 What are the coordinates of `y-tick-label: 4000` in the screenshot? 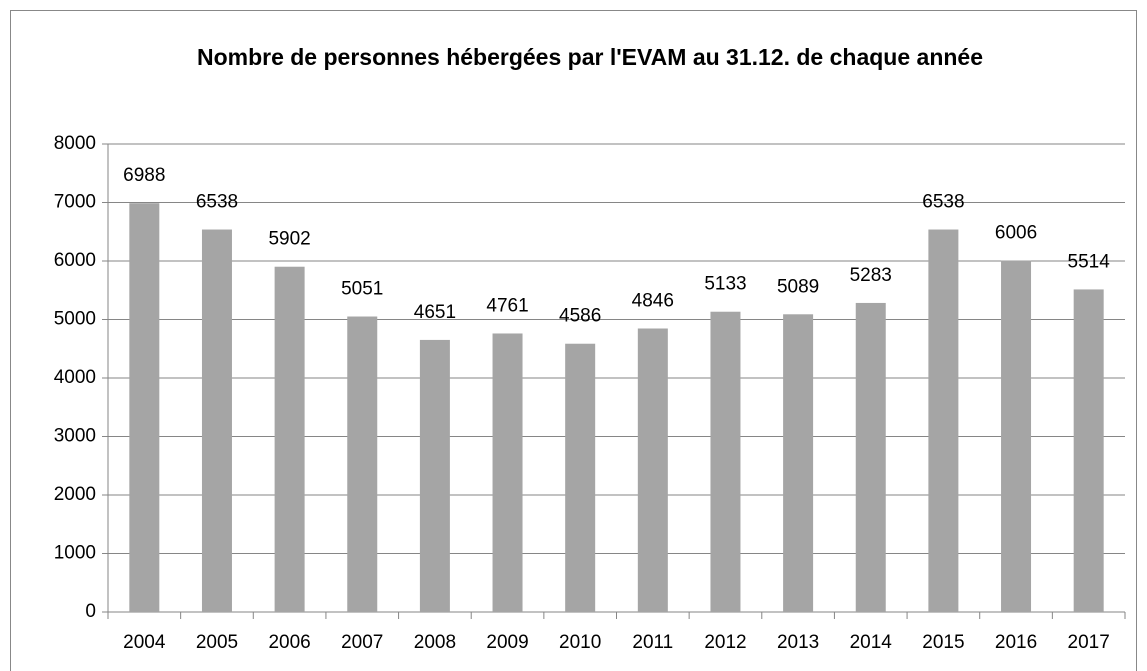 It's located at (75, 377).